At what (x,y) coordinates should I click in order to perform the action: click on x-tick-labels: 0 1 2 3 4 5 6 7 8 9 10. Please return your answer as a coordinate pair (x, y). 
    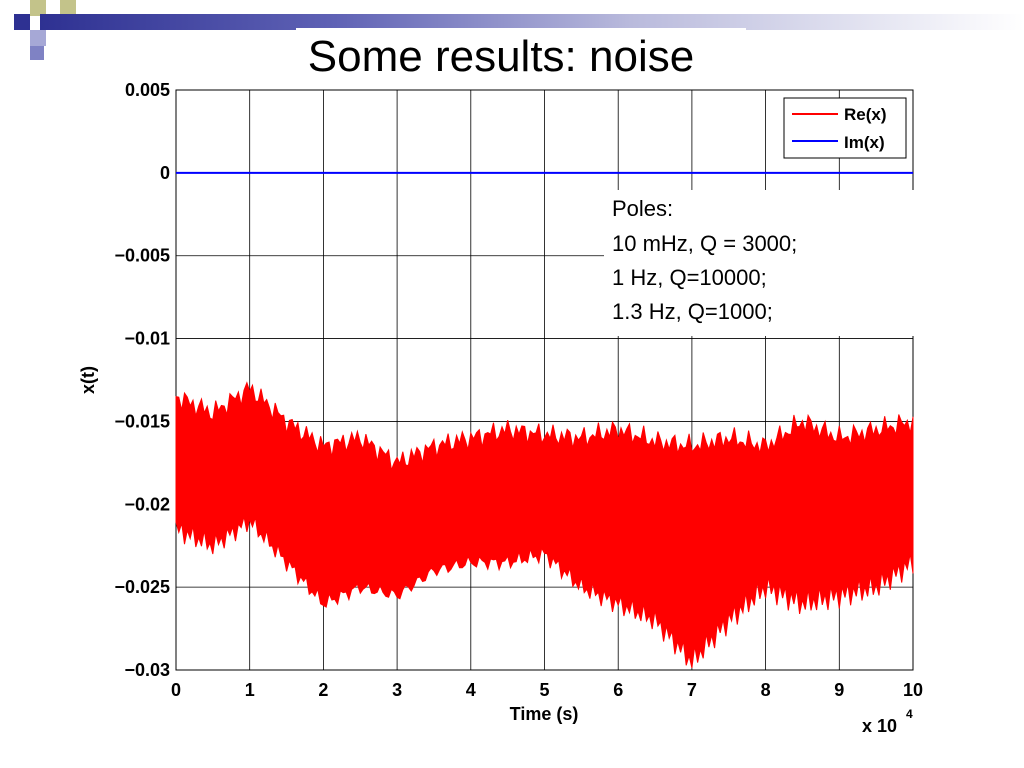
    Looking at the image, I should click on (547, 690).